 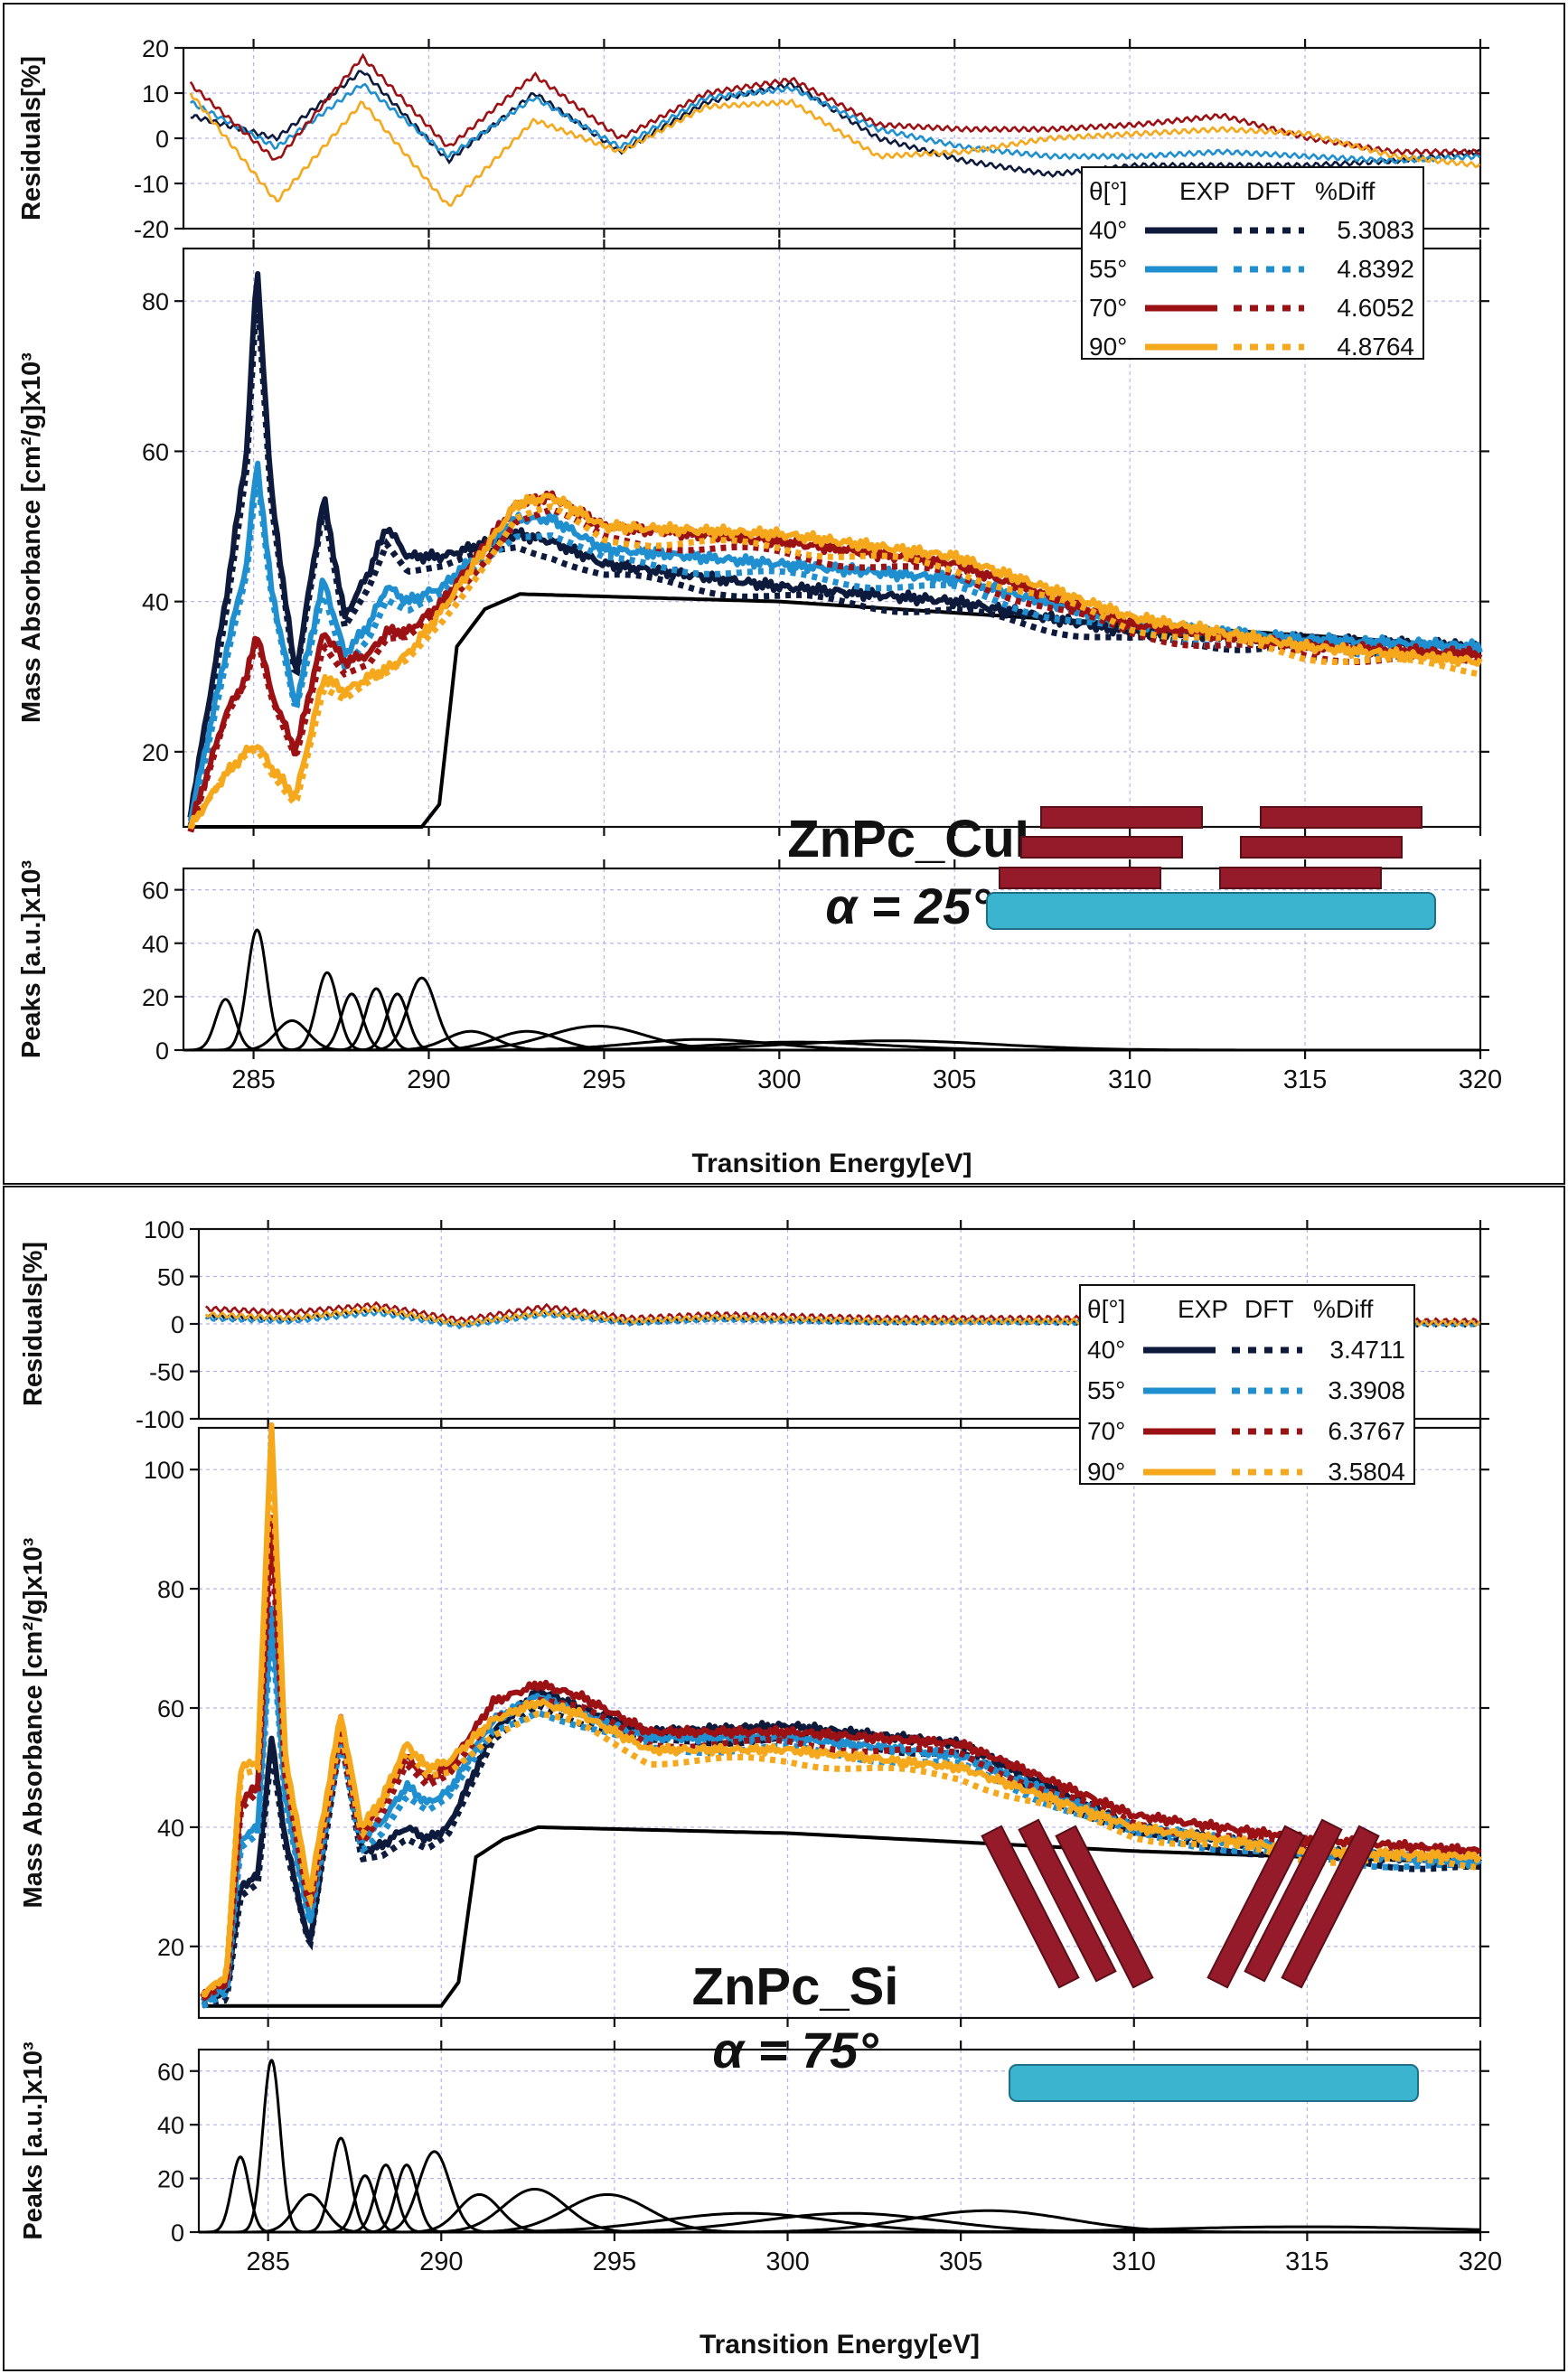 I want to click on legend-angle: 90°, so click(x=1106, y=1472).